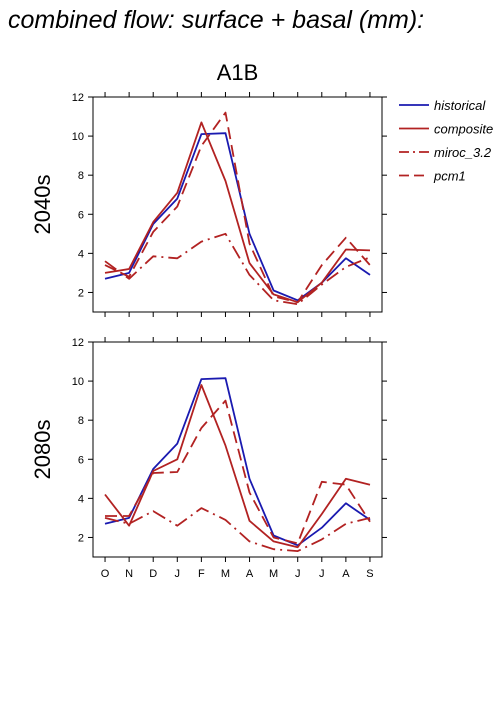 The image size is (501, 709). I want to click on legend-label: pcm1, so click(449, 176).